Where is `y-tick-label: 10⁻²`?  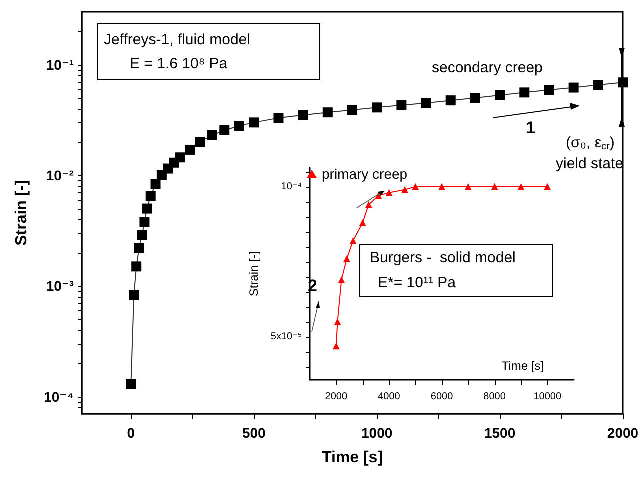
y-tick-label: 10⁻² is located at coordinates (60, 175).